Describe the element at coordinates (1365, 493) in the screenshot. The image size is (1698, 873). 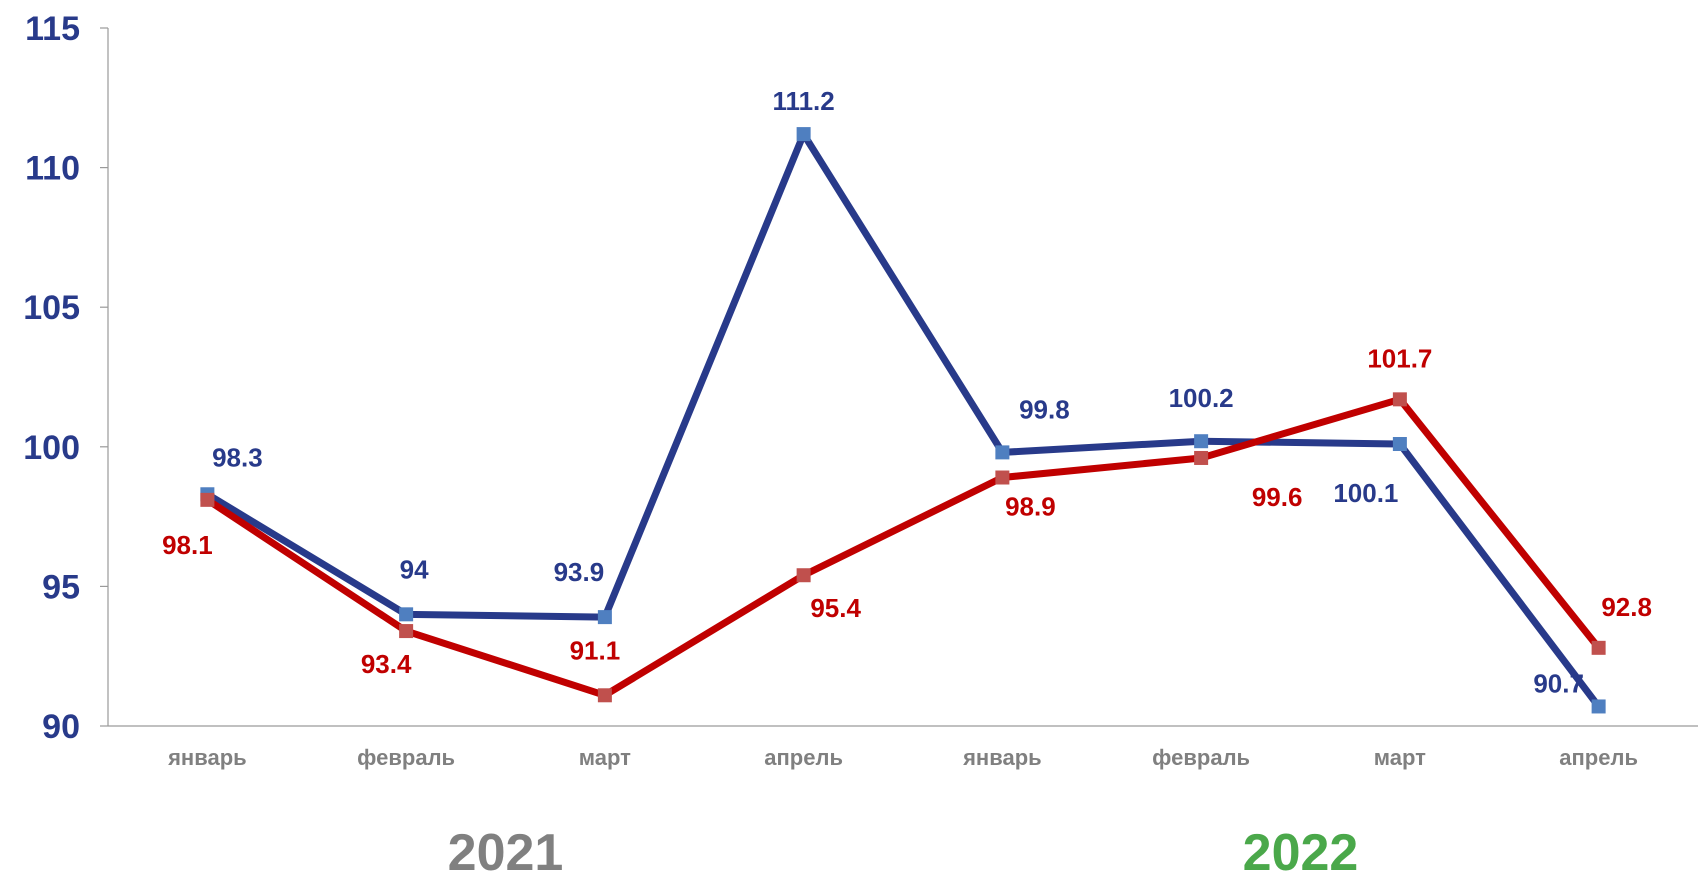
I see `series-1-data-label: 100.1` at that location.